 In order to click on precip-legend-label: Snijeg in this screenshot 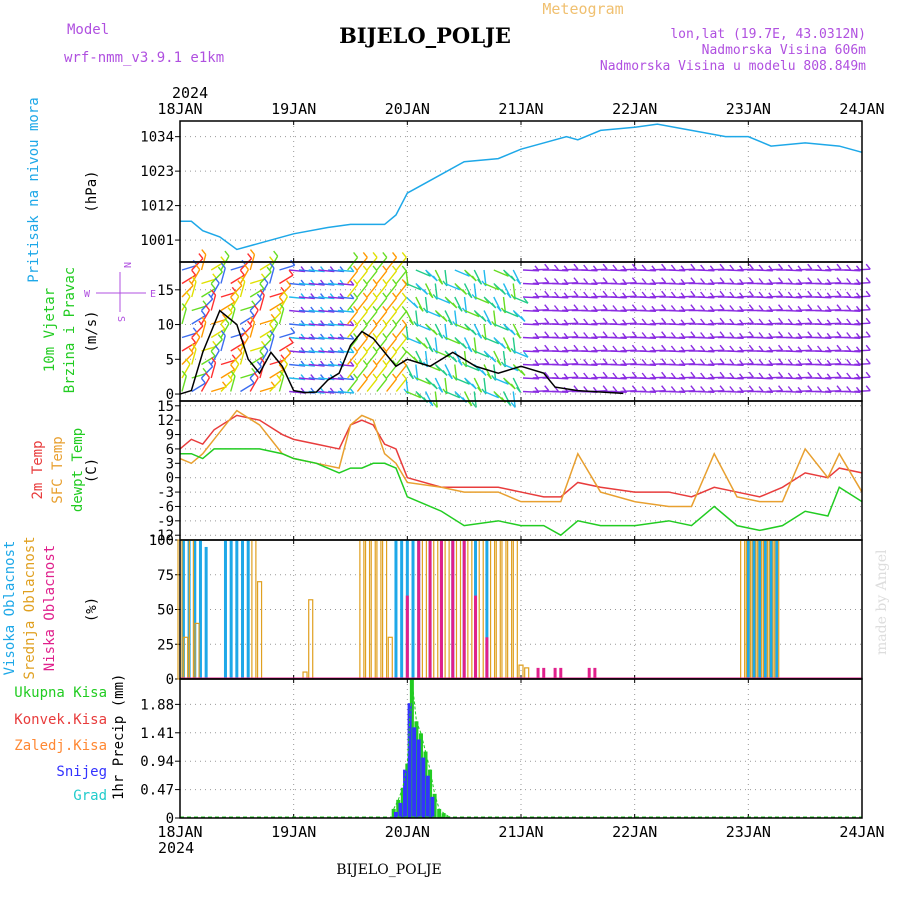, I will do `click(81, 772)`.